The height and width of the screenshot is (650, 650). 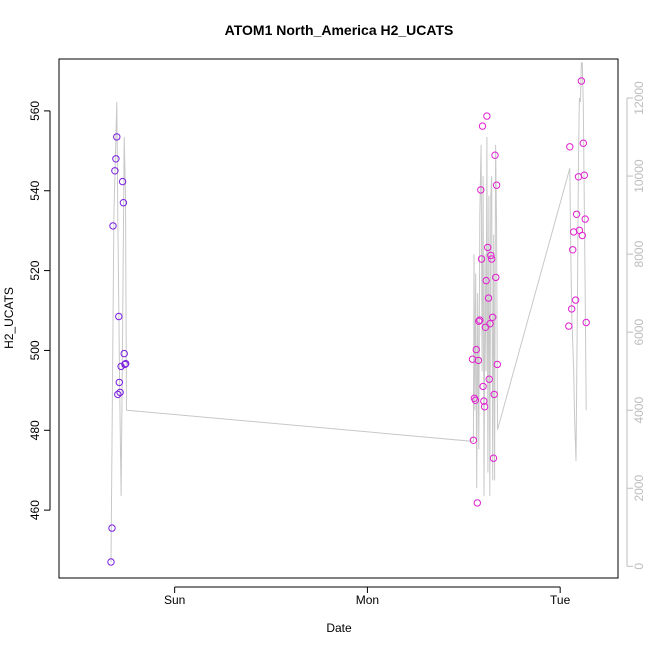 I want to click on x-tick-label: Tue, so click(x=560, y=600).